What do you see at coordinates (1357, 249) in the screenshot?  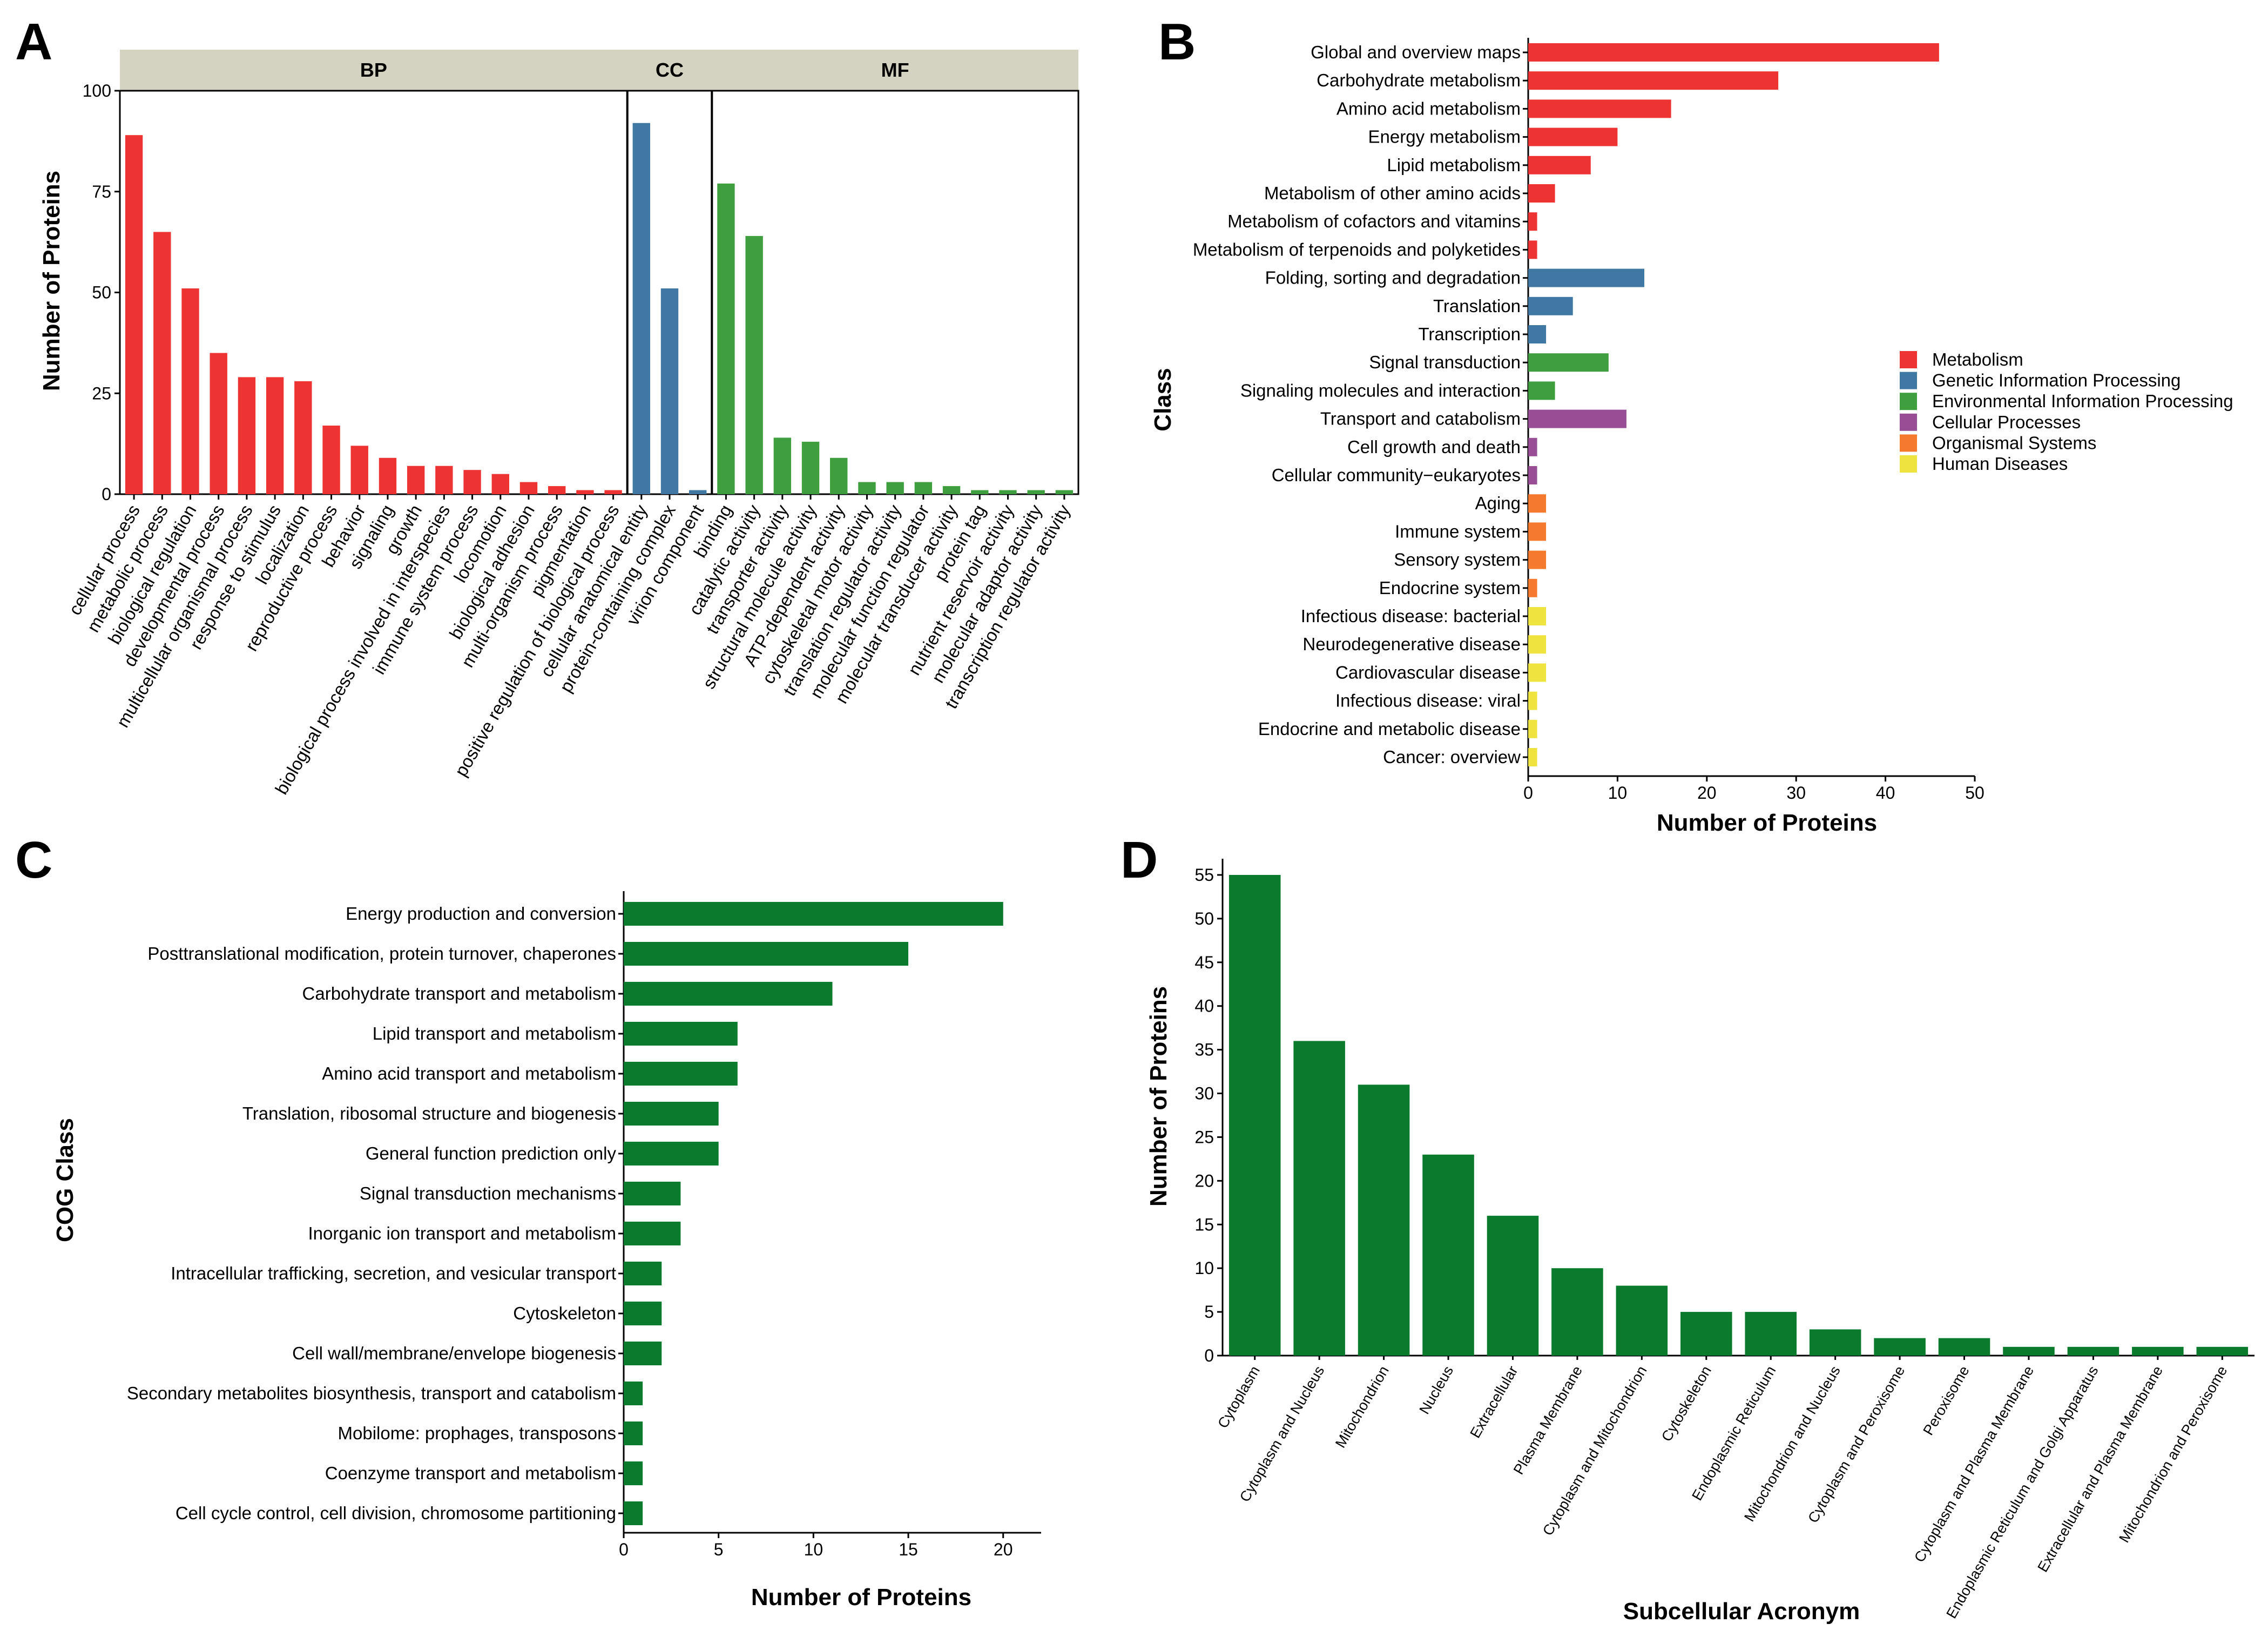 I see `panel-b-category-label: Metabolism of terpenoids and polyketides` at bounding box center [1357, 249].